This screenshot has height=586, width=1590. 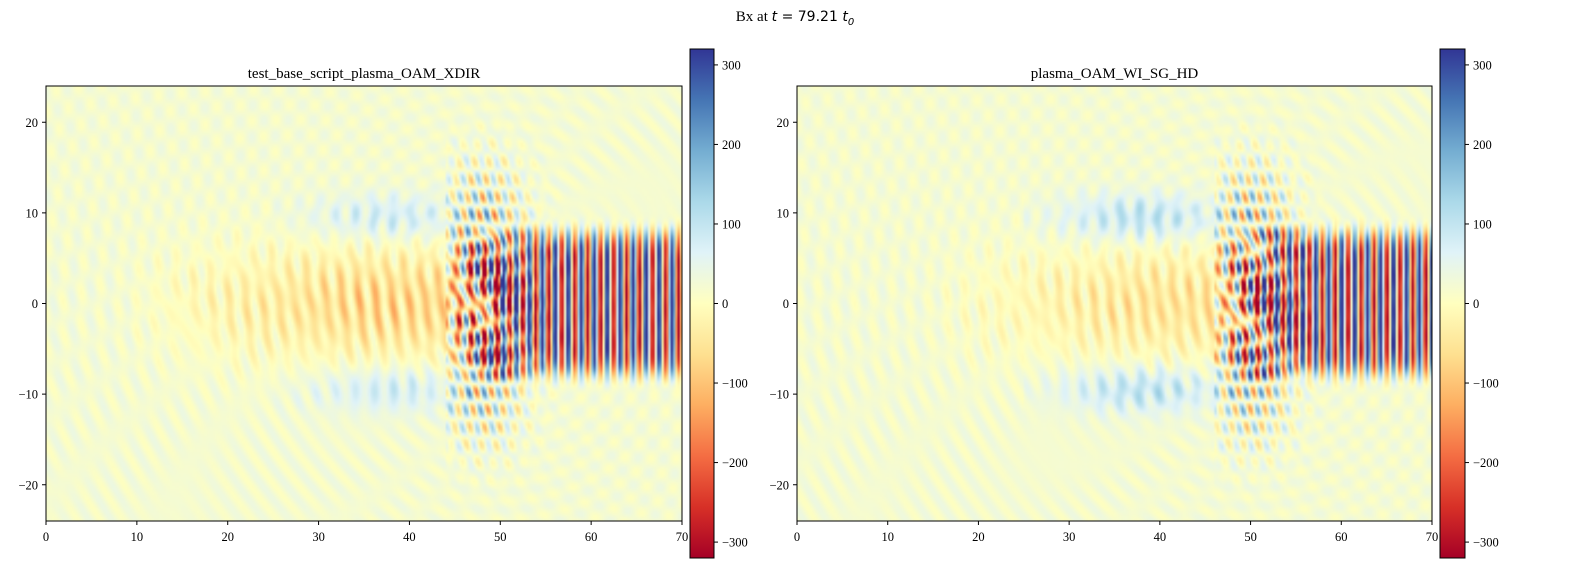 I want to click on suptitle-unit-subscript: 0, so click(x=851, y=22).